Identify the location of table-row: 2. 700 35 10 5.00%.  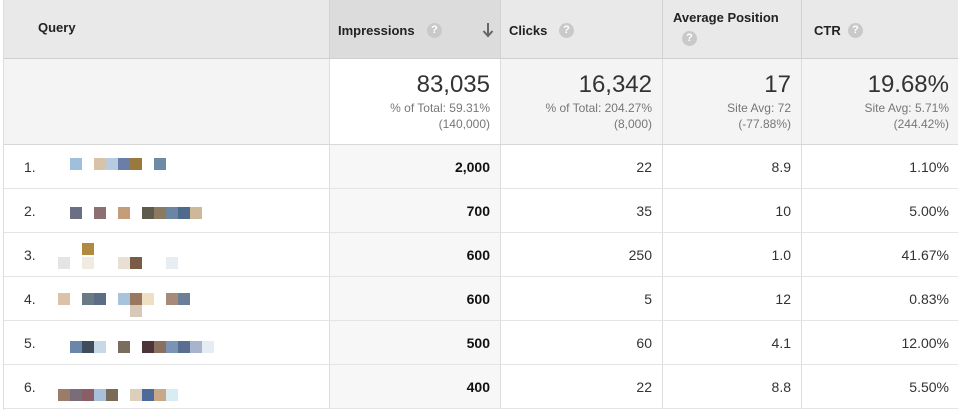
(481, 211).